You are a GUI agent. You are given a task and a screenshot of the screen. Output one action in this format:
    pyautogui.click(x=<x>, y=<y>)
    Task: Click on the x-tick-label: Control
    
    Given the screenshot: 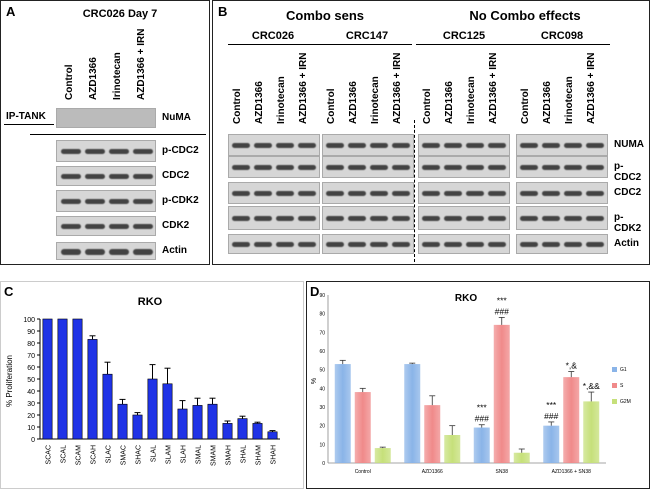 What is the action you would take?
    pyautogui.click(x=363, y=472)
    